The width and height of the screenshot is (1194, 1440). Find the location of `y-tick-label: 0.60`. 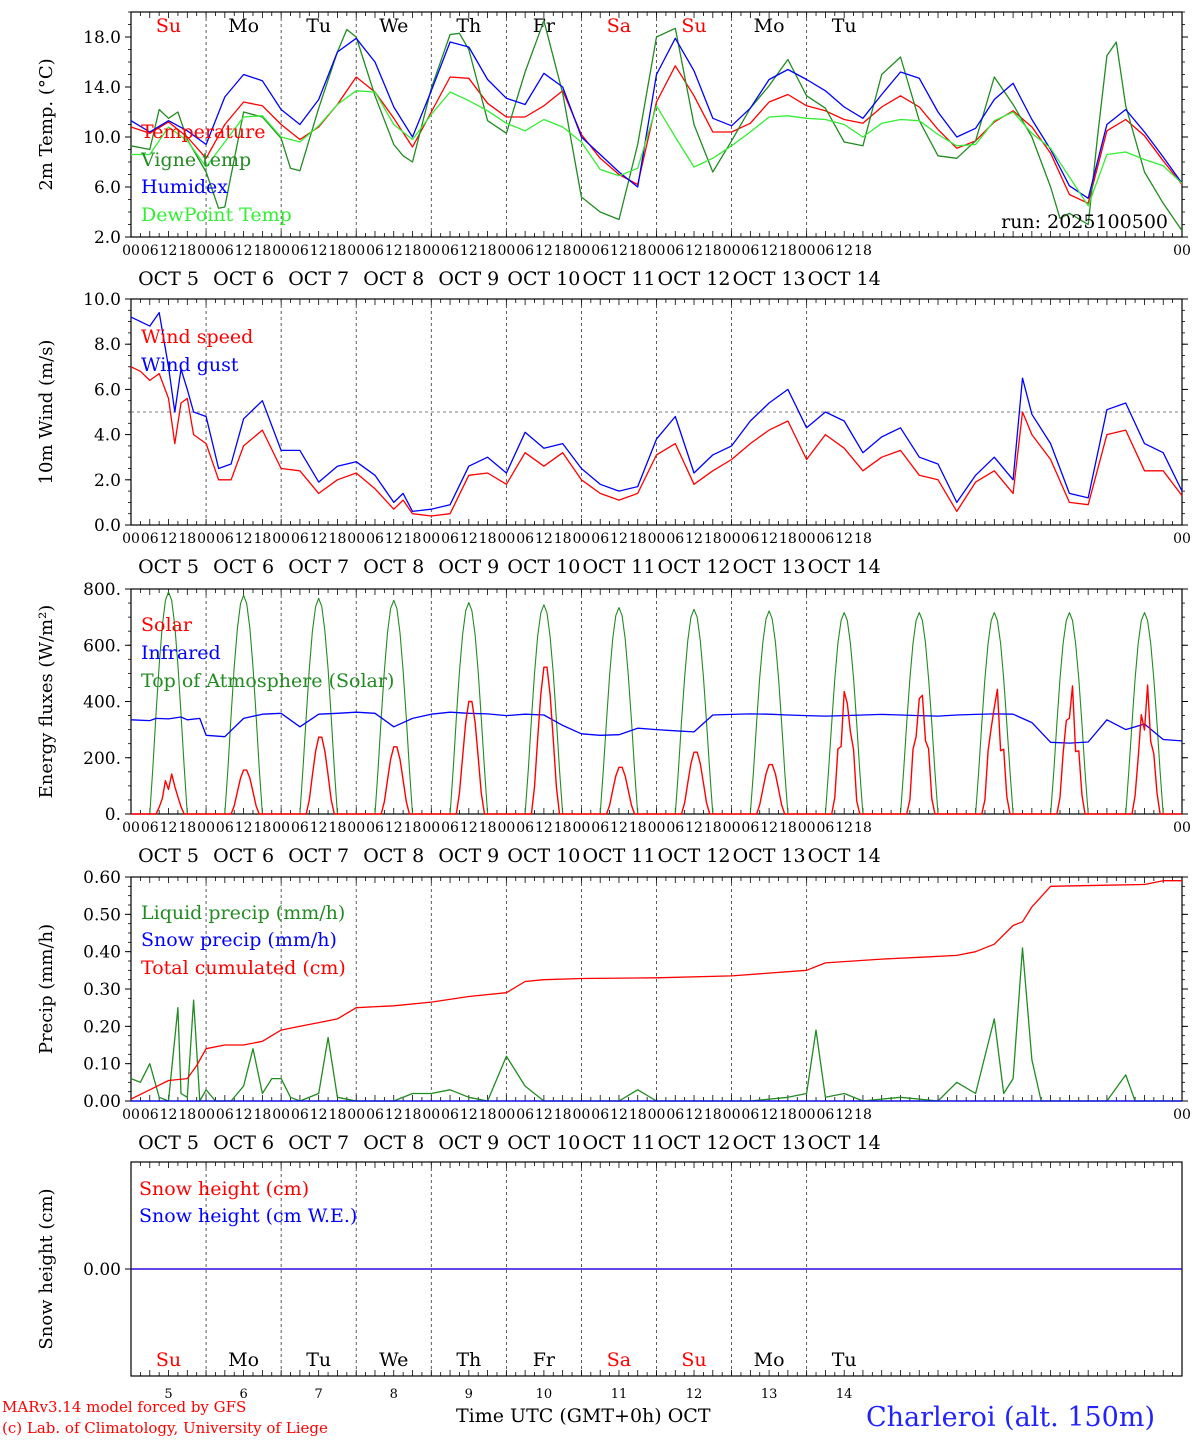

y-tick-label: 0.60 is located at coordinates (102, 878).